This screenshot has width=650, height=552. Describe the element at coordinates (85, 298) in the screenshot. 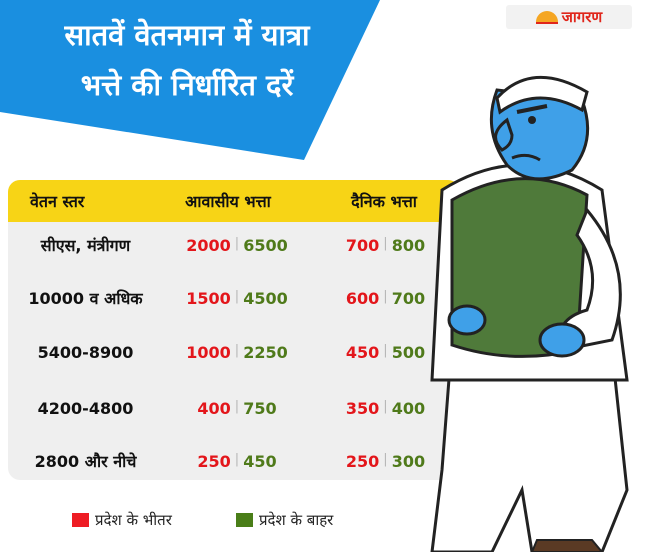

I see `pay-level: 10000 व अधिक` at that location.